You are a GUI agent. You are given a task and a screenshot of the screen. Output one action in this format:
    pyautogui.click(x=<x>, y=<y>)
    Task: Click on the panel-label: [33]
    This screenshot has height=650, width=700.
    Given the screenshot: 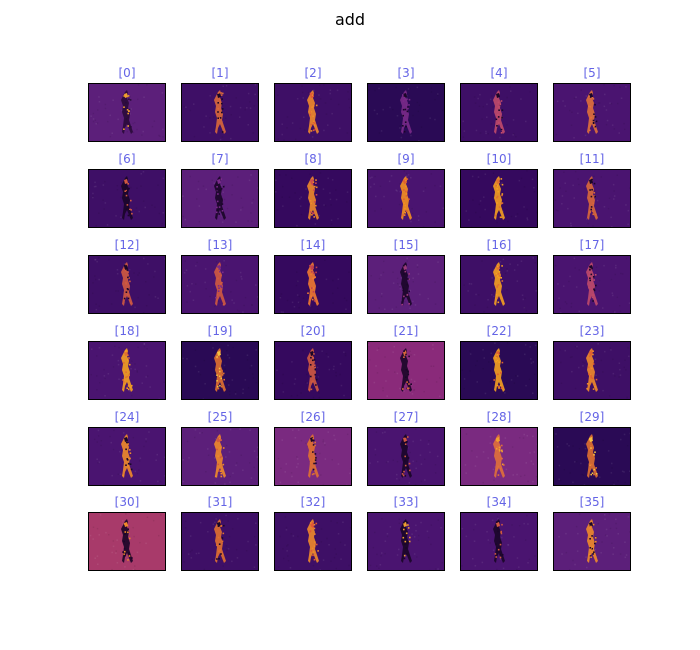 What is the action you would take?
    pyautogui.click(x=406, y=502)
    